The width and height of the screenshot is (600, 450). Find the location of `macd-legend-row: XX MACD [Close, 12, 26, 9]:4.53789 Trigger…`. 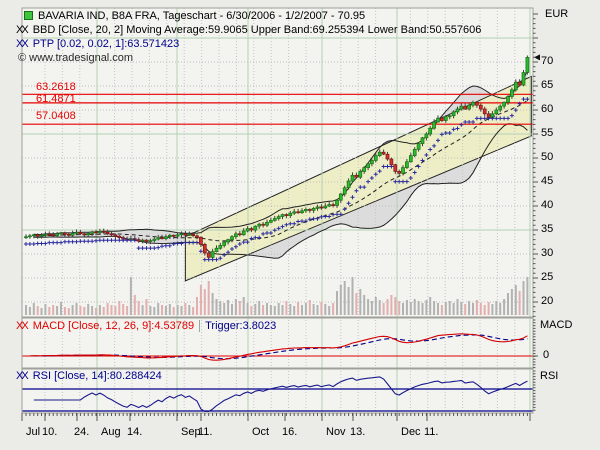

macd-legend-row: XX MACD [Close, 12, 26, 9]:4.53789 Trigger… is located at coordinates (146, 326).